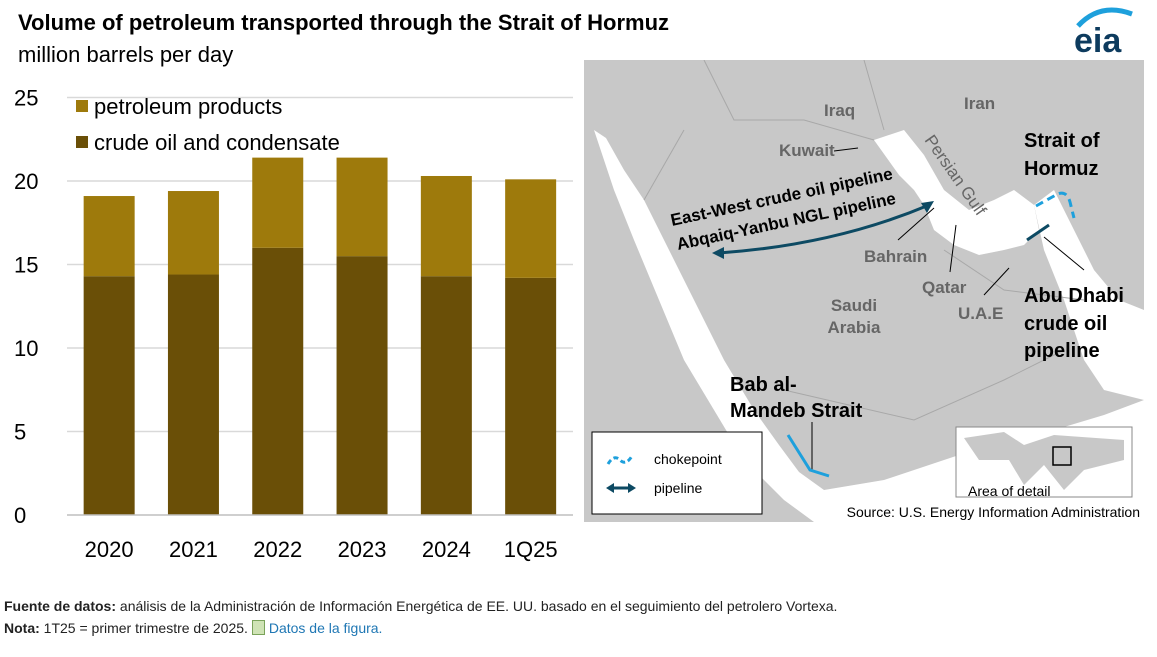 The width and height of the screenshot is (1157, 657). I want to click on label-uae: U.A.E, so click(980, 313).